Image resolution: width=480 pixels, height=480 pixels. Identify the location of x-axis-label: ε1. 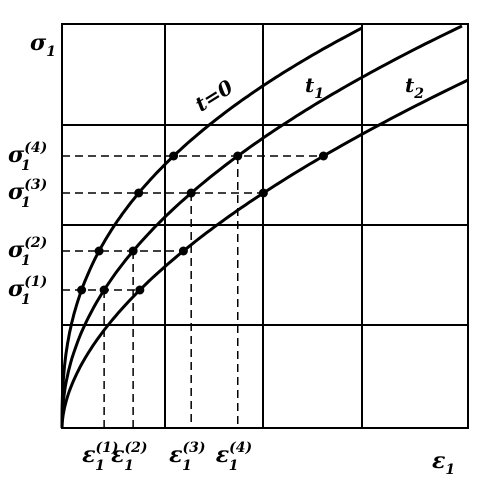
(443, 463).